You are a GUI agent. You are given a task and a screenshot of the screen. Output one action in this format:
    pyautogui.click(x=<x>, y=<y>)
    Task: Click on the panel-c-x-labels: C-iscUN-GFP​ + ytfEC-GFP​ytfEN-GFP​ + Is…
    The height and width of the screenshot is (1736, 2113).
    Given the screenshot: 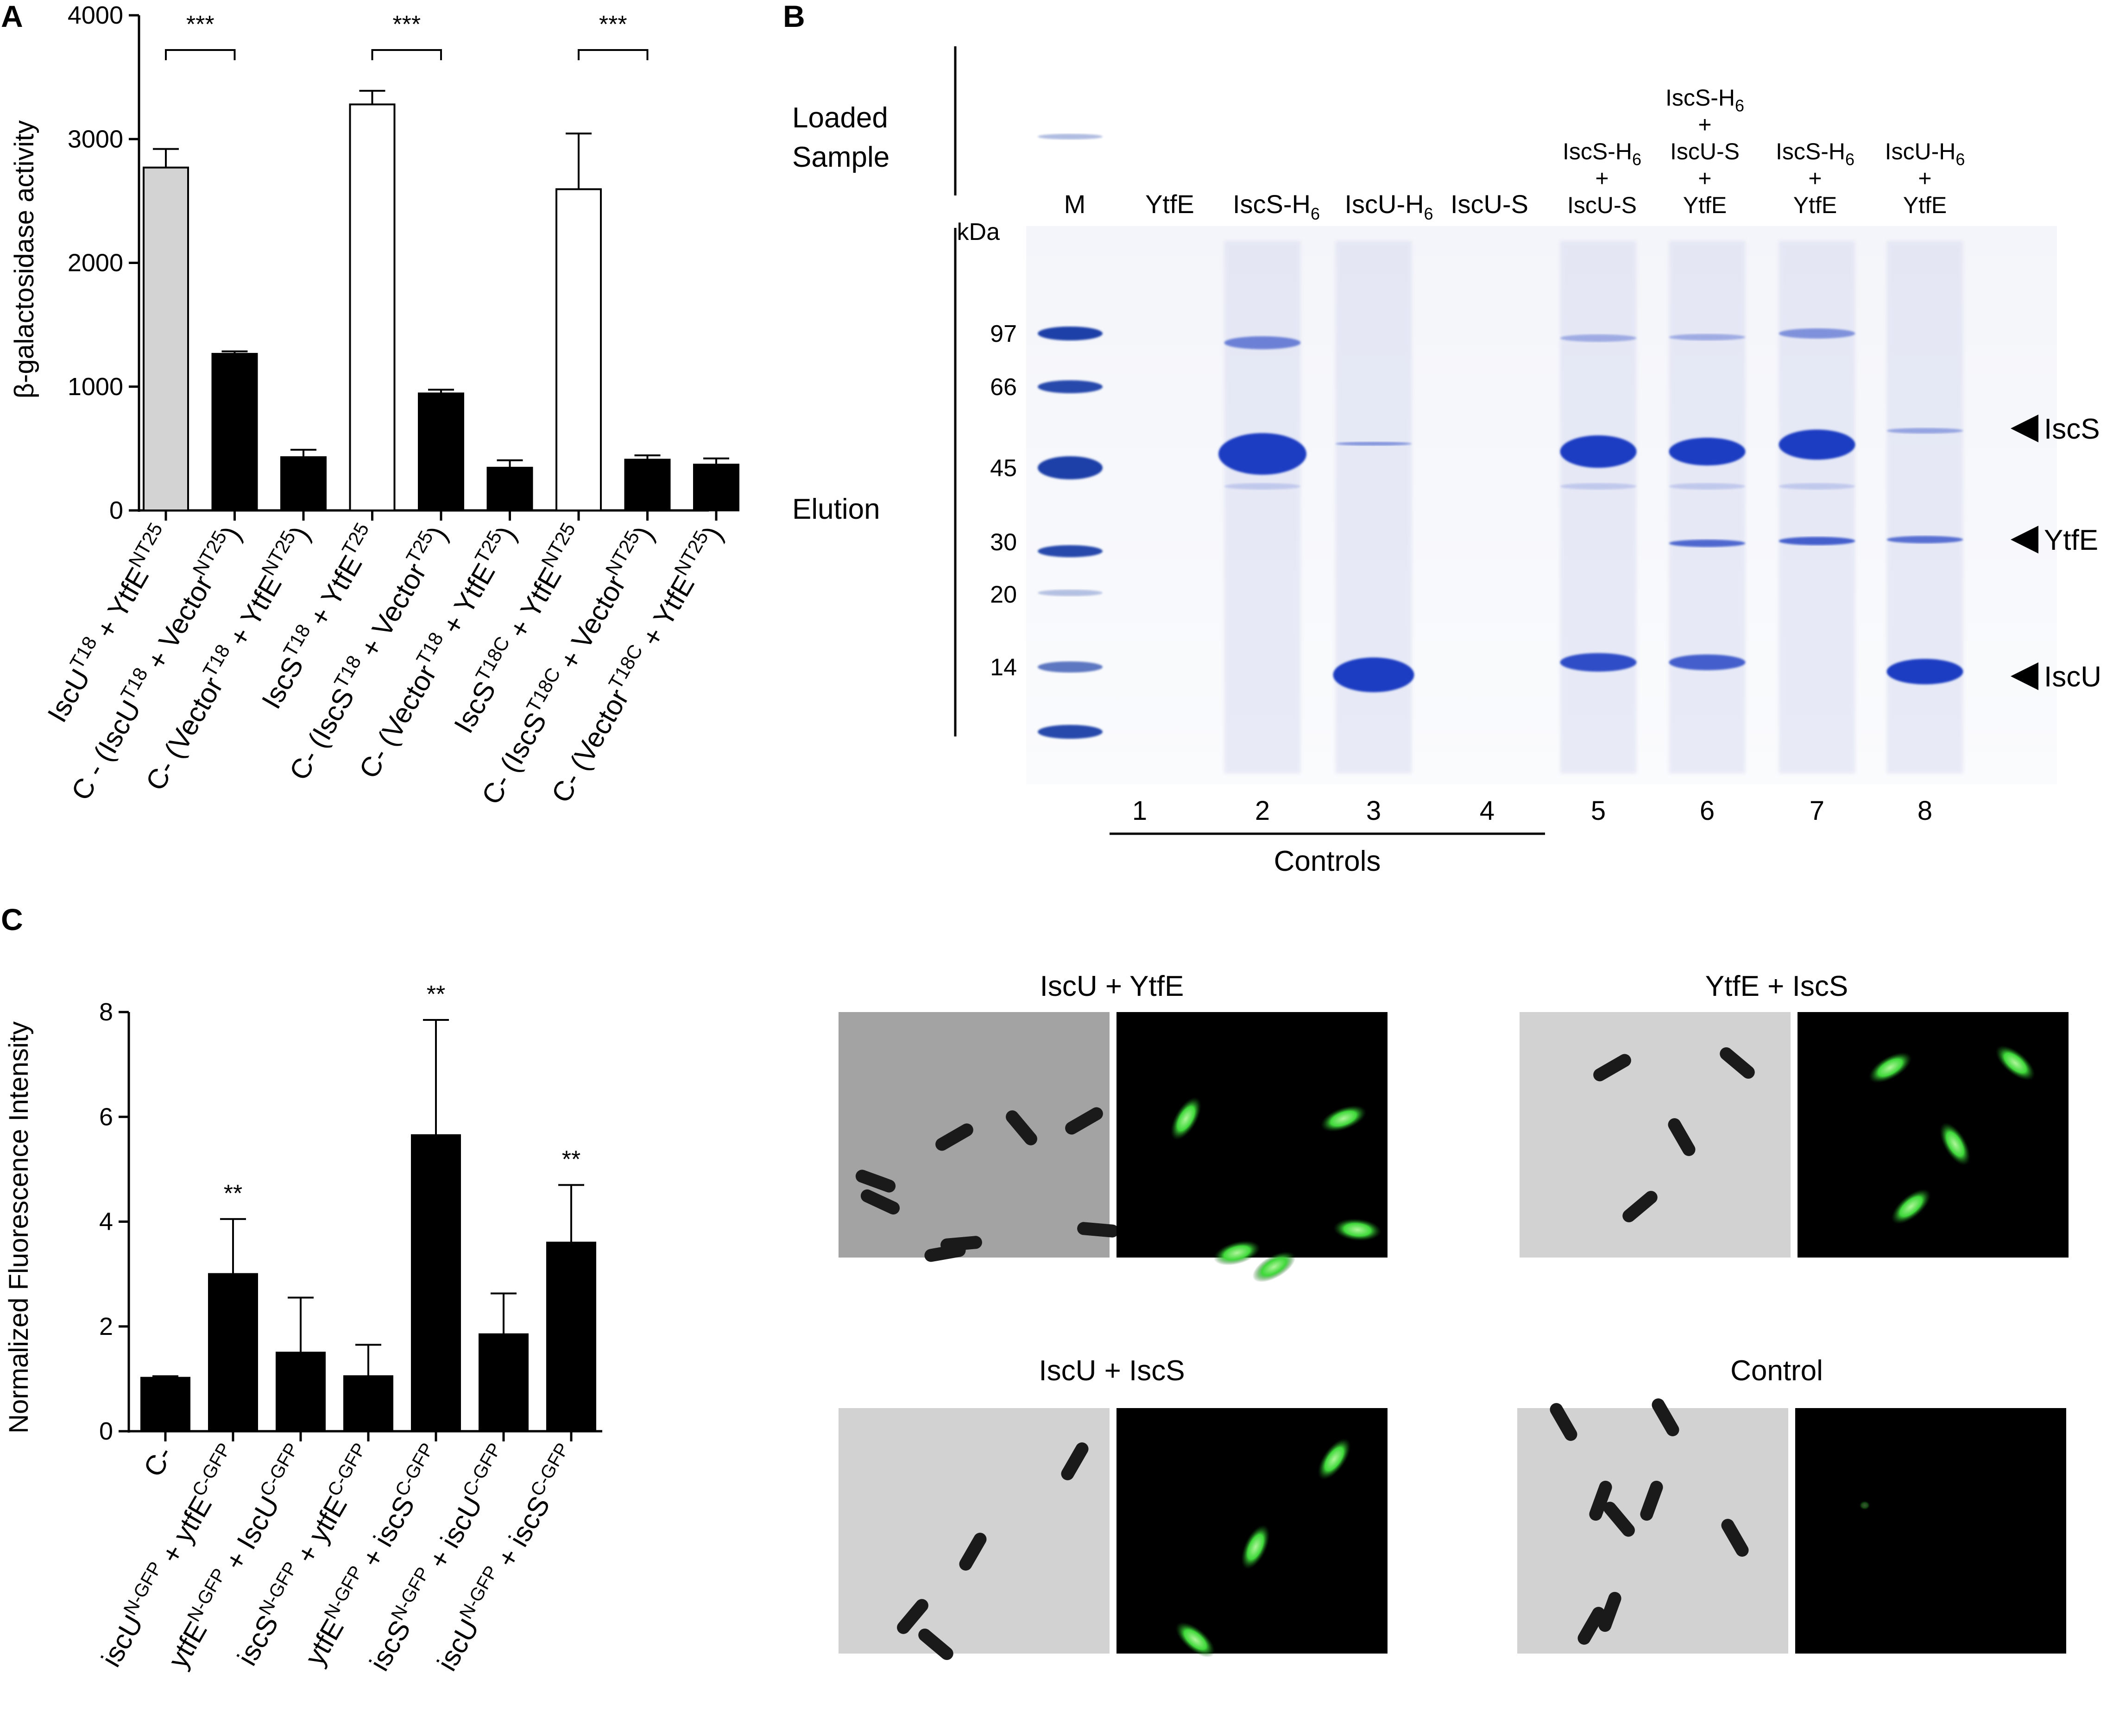 What is the action you would take?
    pyautogui.click(x=340, y=1558)
    